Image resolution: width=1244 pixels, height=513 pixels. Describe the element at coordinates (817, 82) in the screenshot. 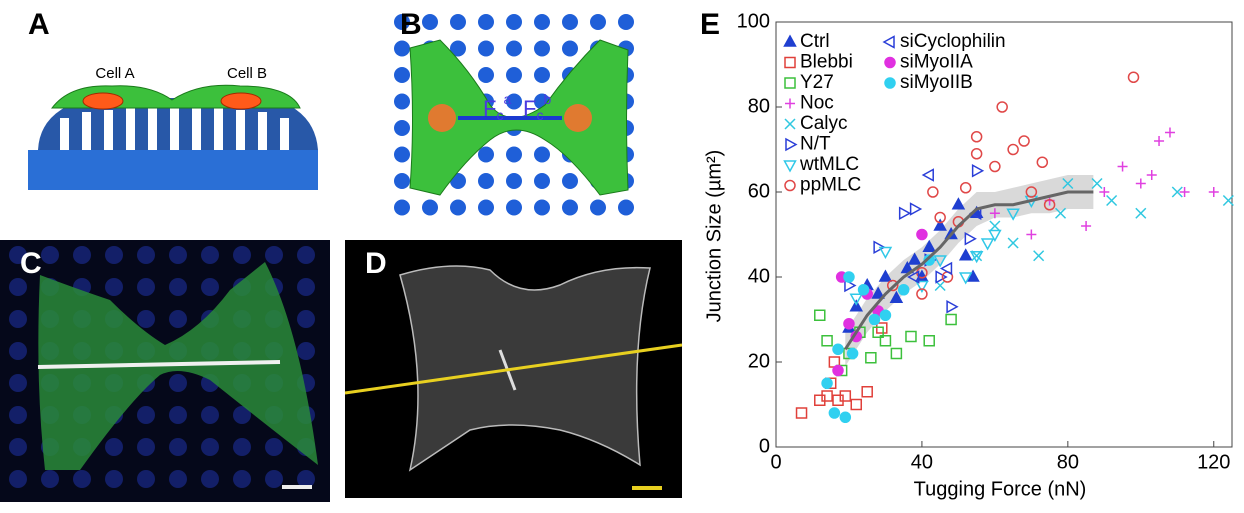

I see `legend-label: Y27` at that location.